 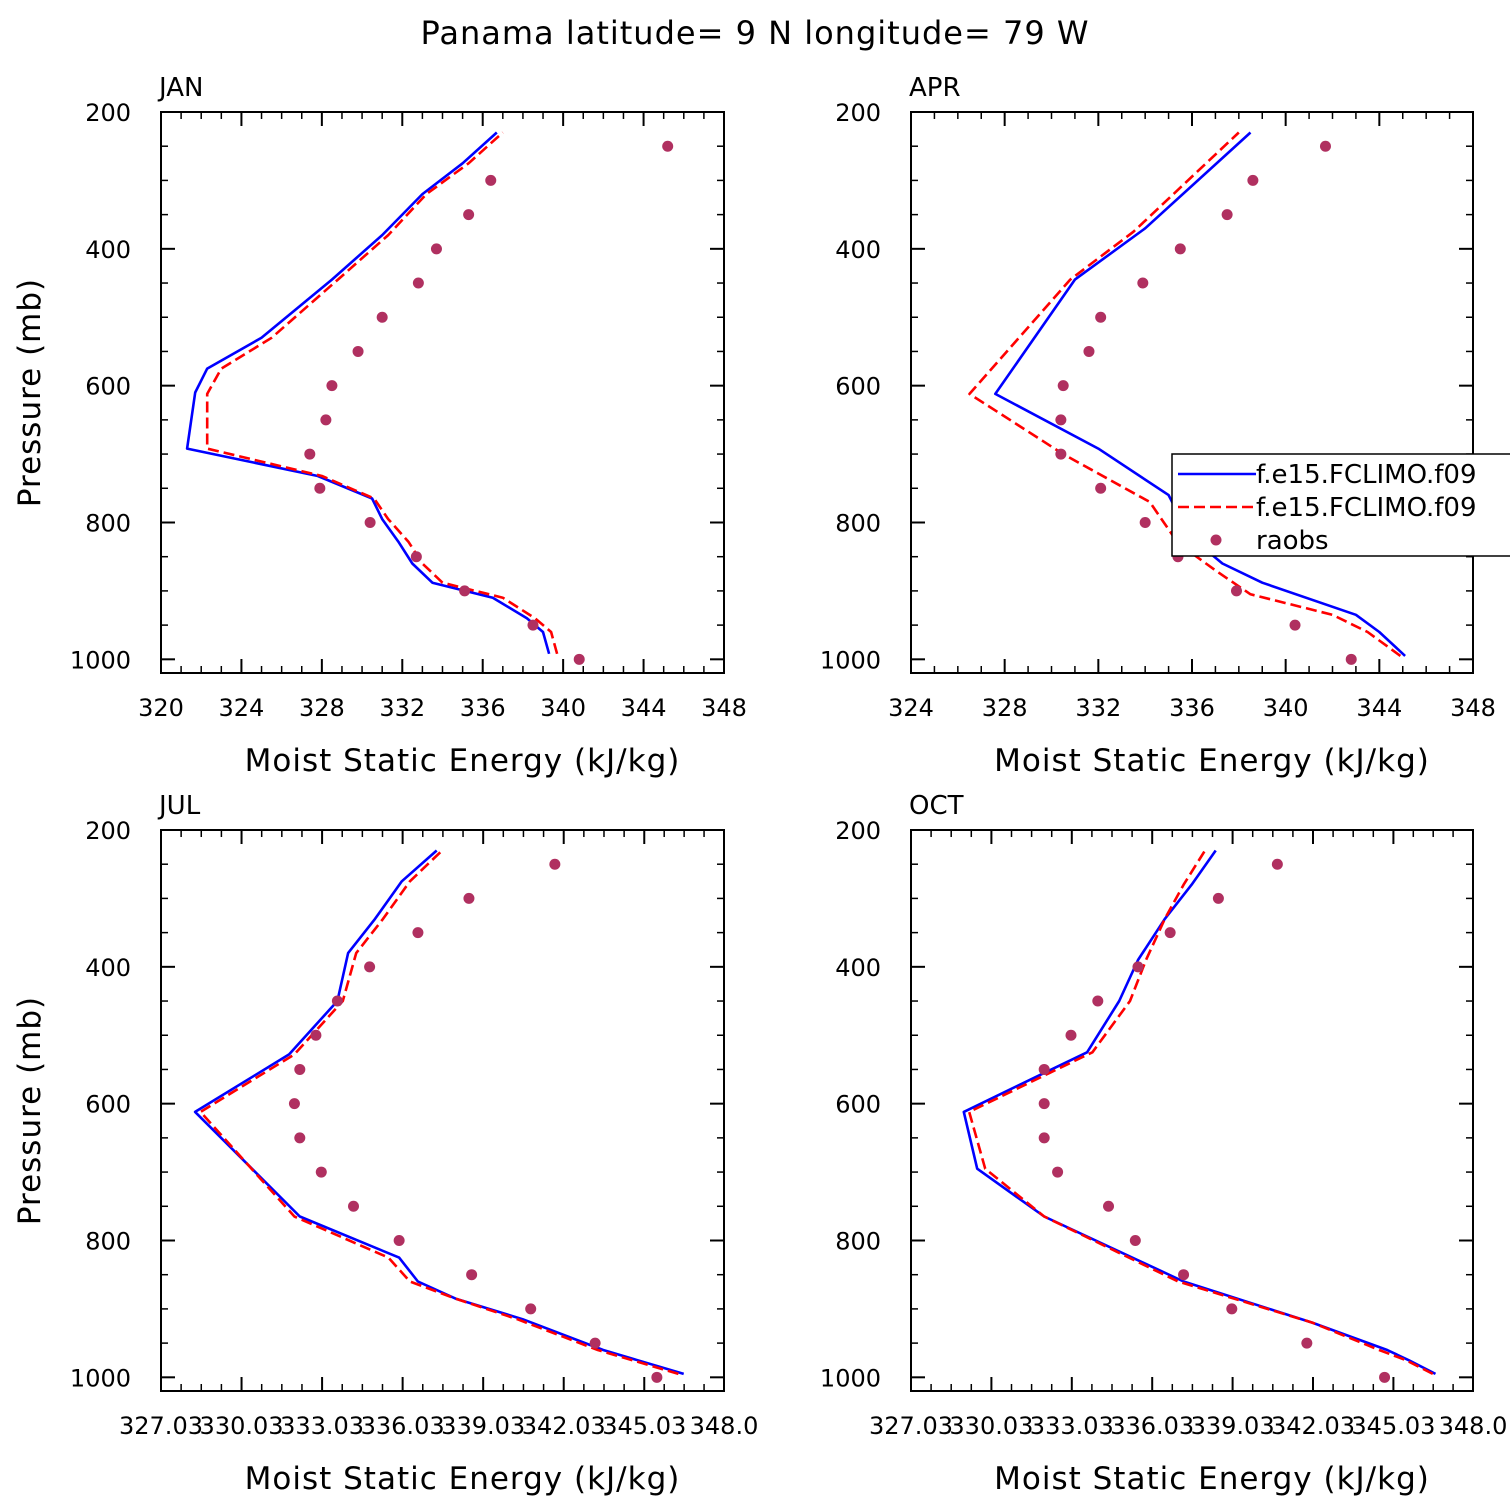 I want to click on x-tick-label: 345.03, so click(x=1393, y=1426).